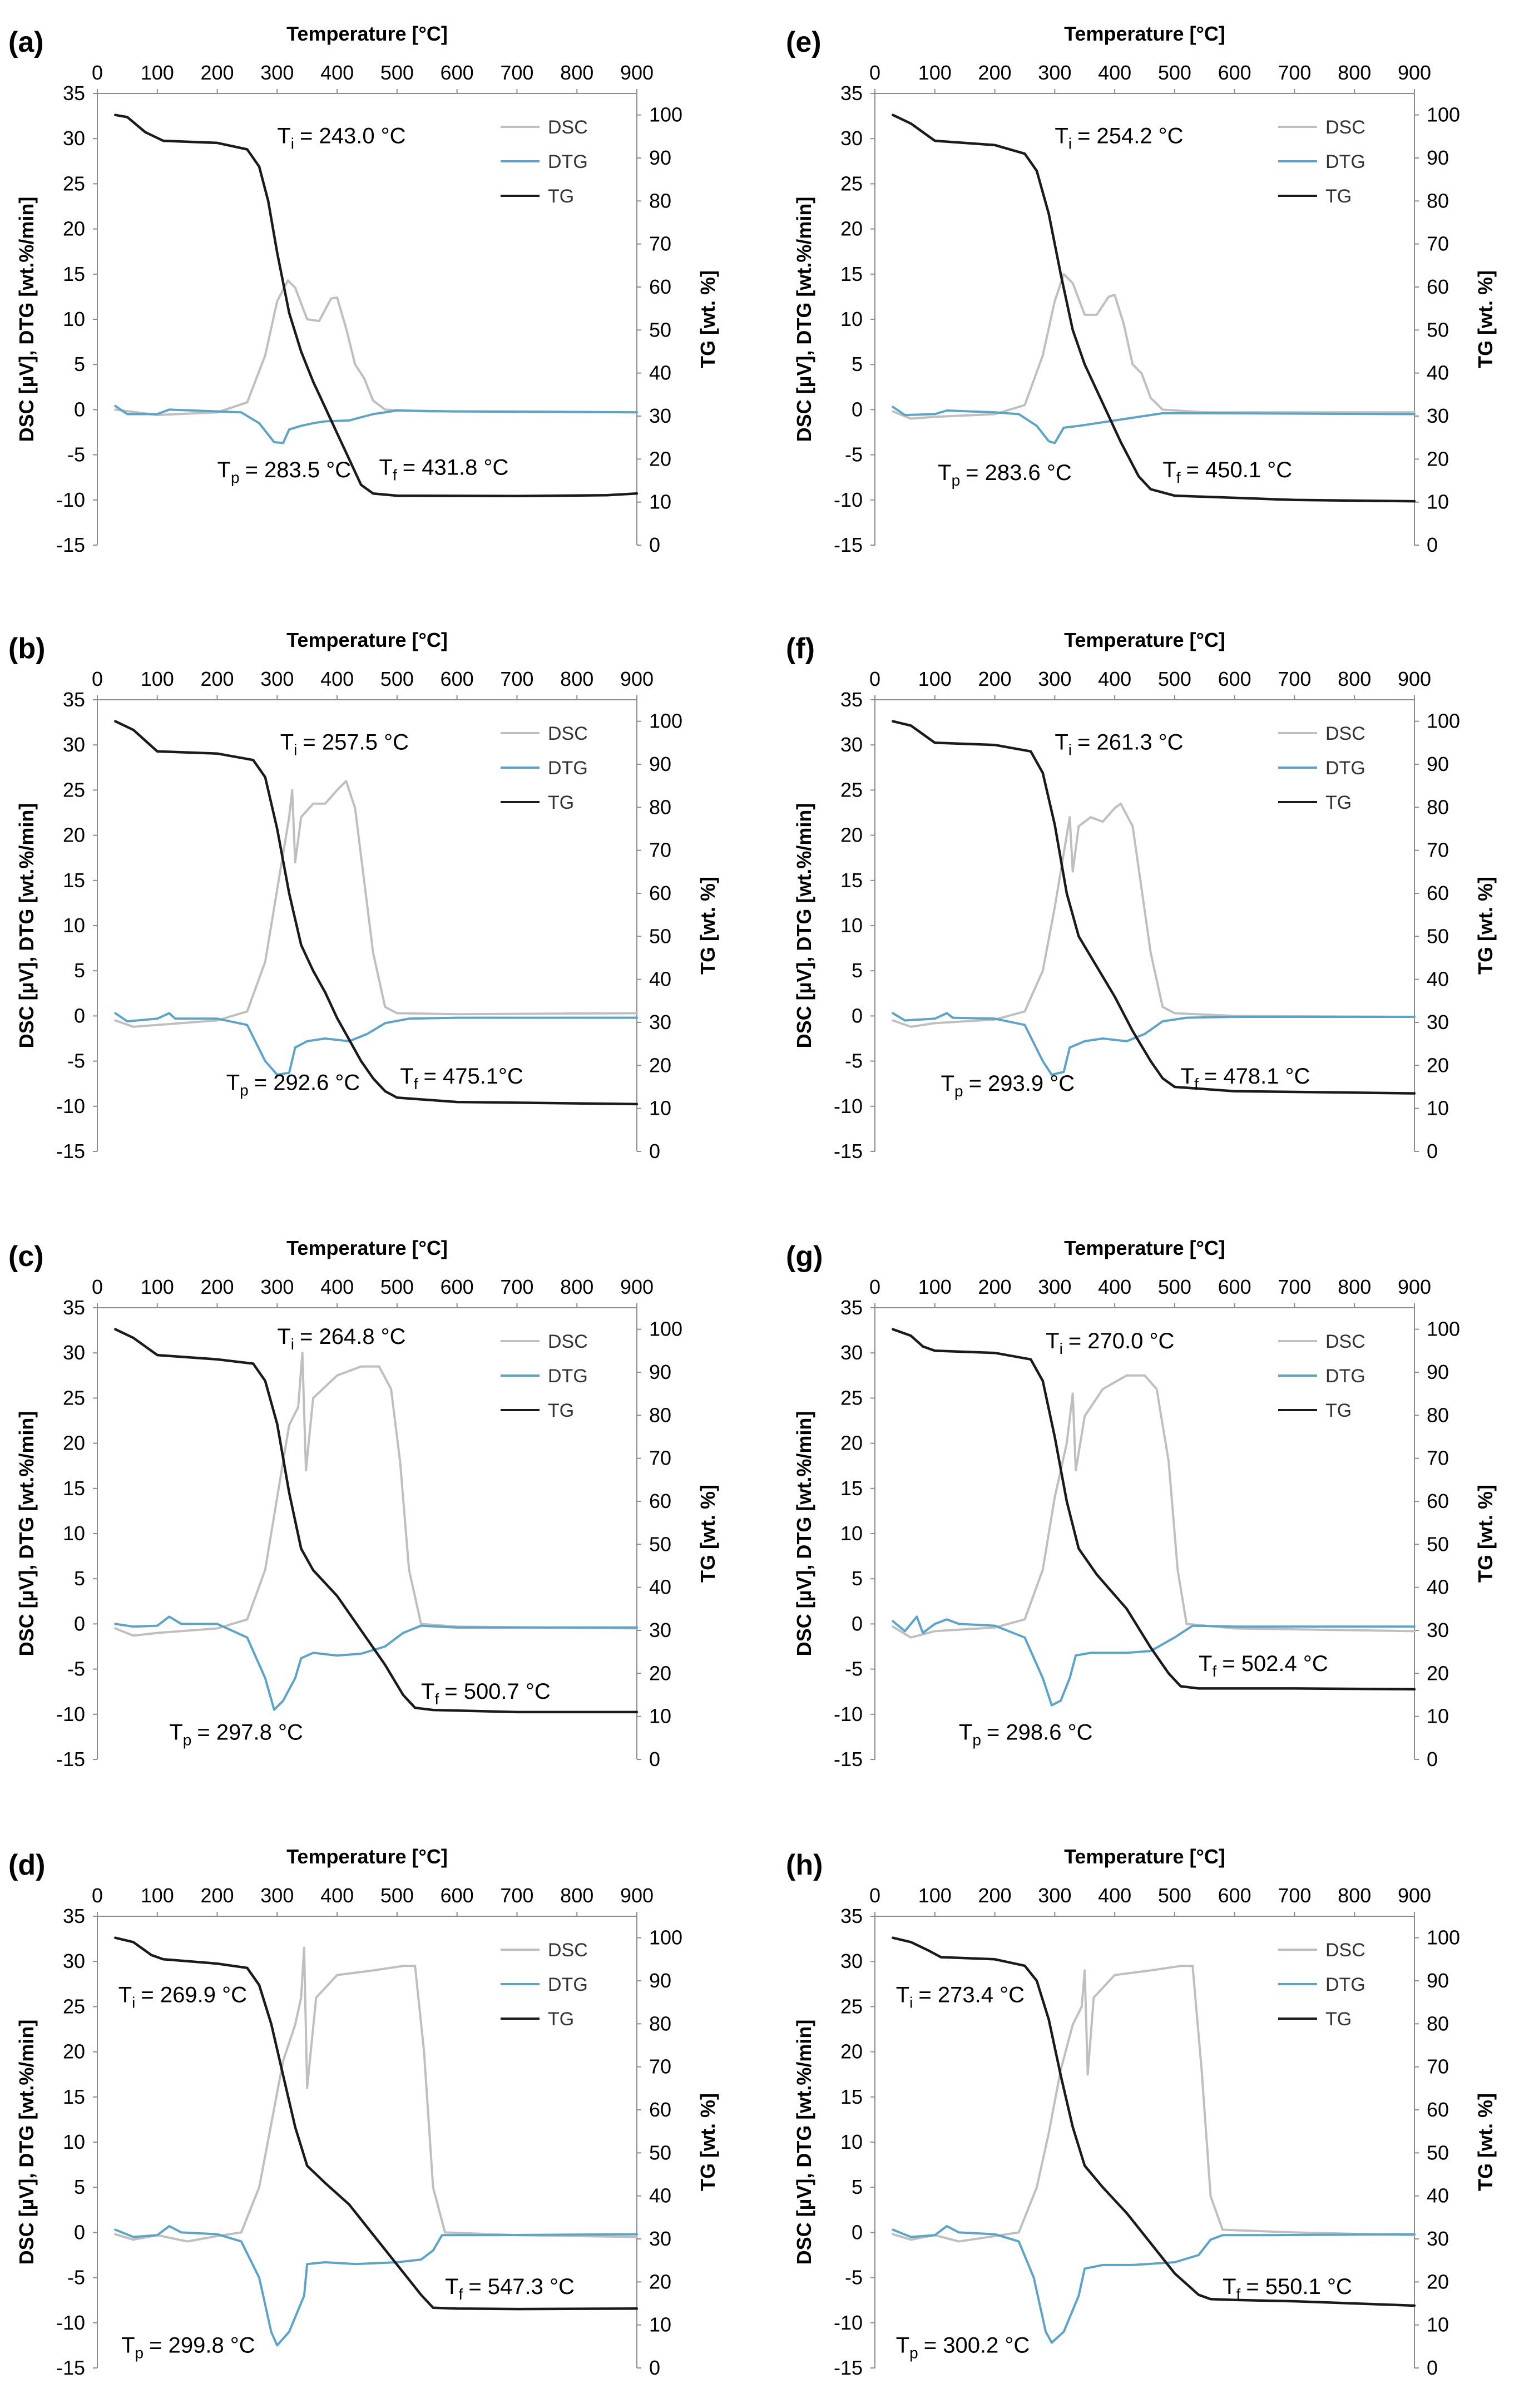 Image resolution: width=1524 pixels, height=2408 pixels. Describe the element at coordinates (486, 1693) in the screenshot. I see `annotation-tf: Tf = 500.7 °C` at that location.